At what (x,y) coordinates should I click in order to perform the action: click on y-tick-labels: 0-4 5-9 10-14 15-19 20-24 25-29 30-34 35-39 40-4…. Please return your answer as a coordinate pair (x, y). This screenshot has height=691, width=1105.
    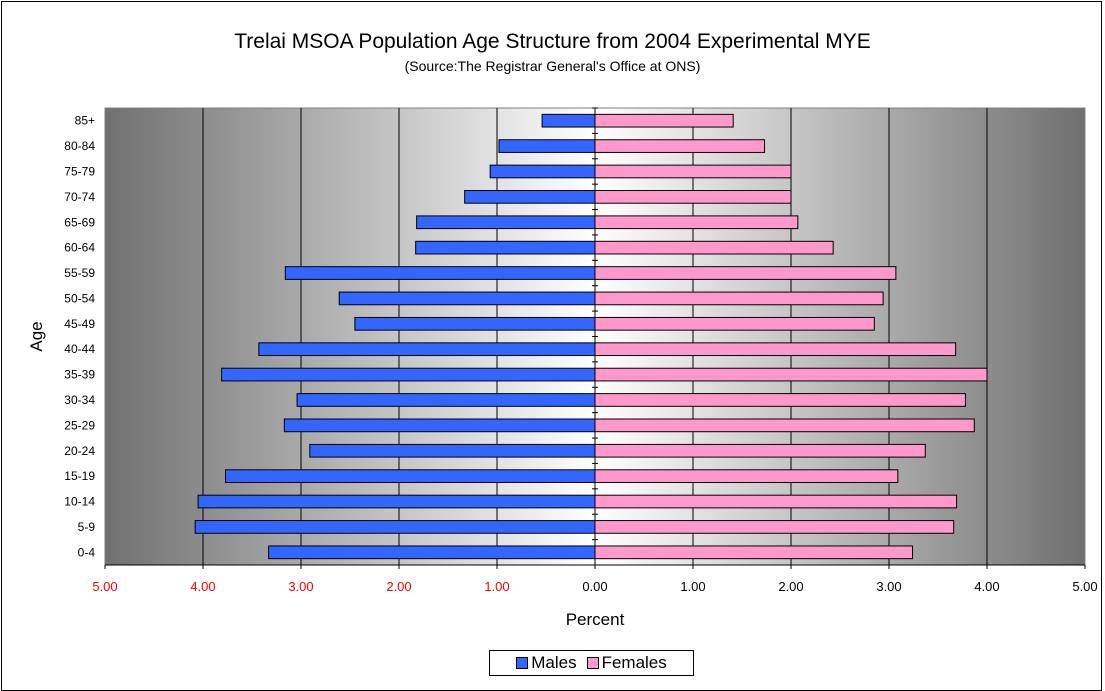
    Looking at the image, I should click on (79, 337).